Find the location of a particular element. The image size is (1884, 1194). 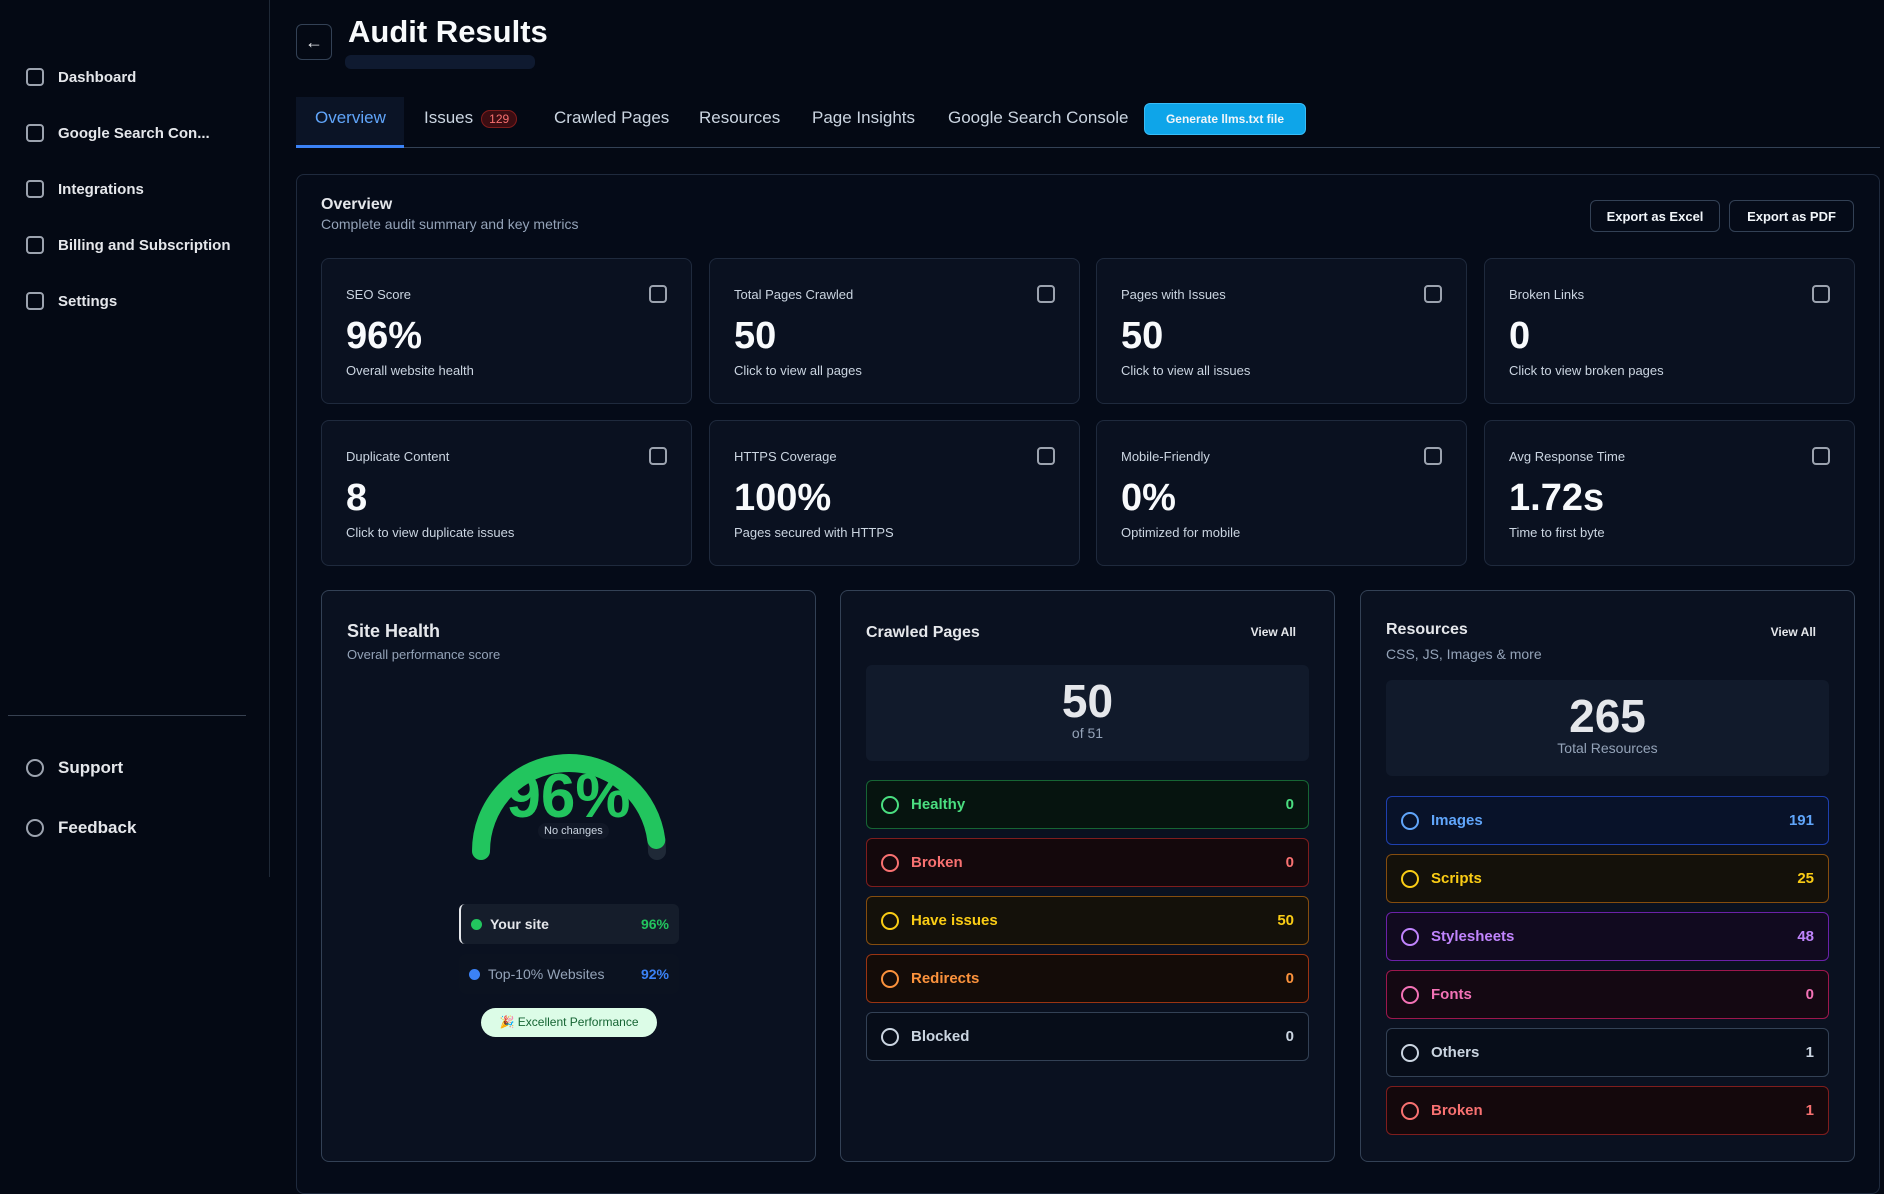

legend-dot is located at coordinates (474, 974).